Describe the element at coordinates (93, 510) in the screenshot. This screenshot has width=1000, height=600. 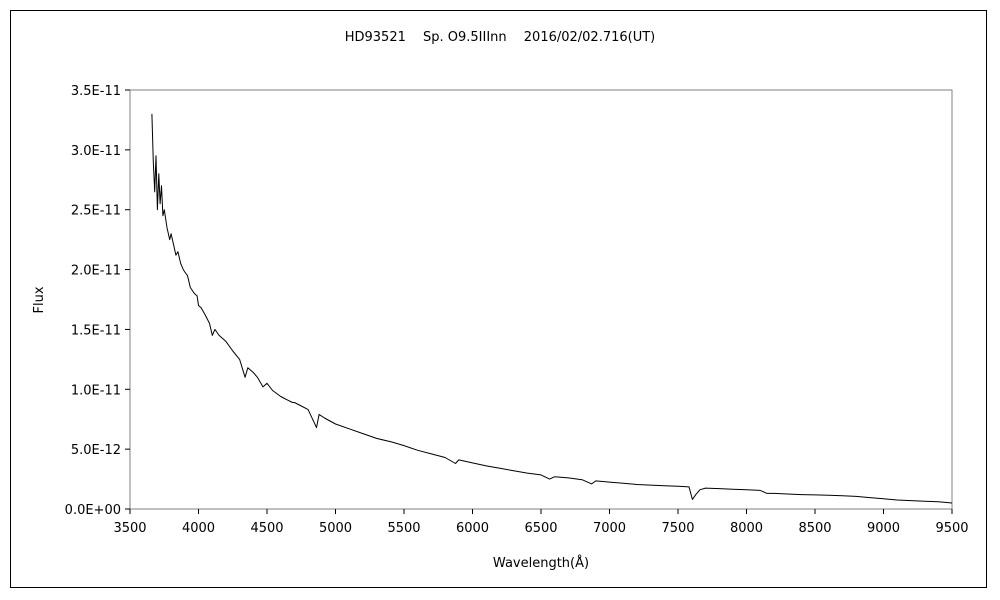
I see `y-tick-label: 0.0E+00` at that location.